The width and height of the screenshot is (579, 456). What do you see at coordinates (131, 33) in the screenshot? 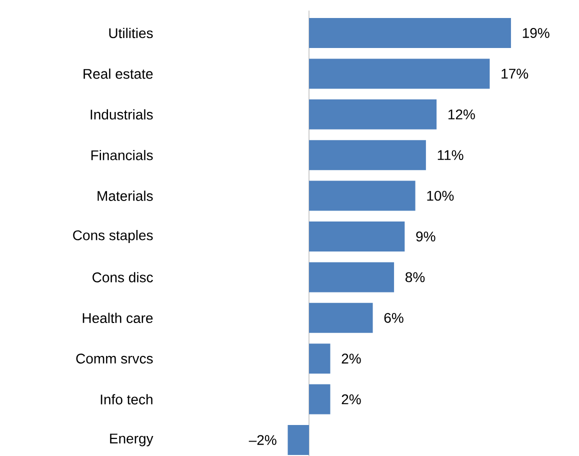
I see `y-tick-label: Utilities` at bounding box center [131, 33].